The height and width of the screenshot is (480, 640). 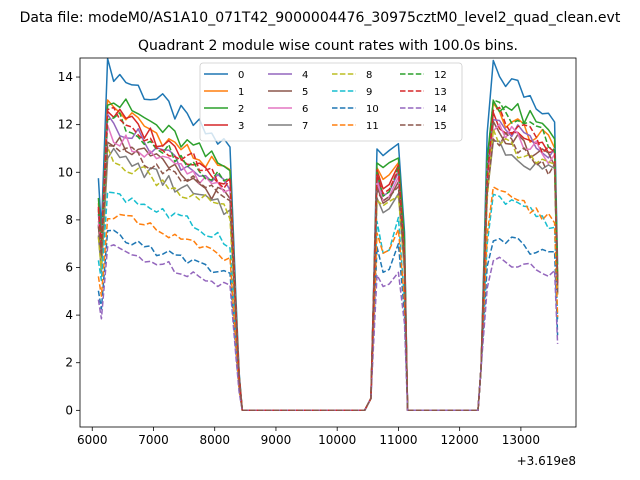 I want to click on legend-label-13: 13, so click(x=440, y=92).